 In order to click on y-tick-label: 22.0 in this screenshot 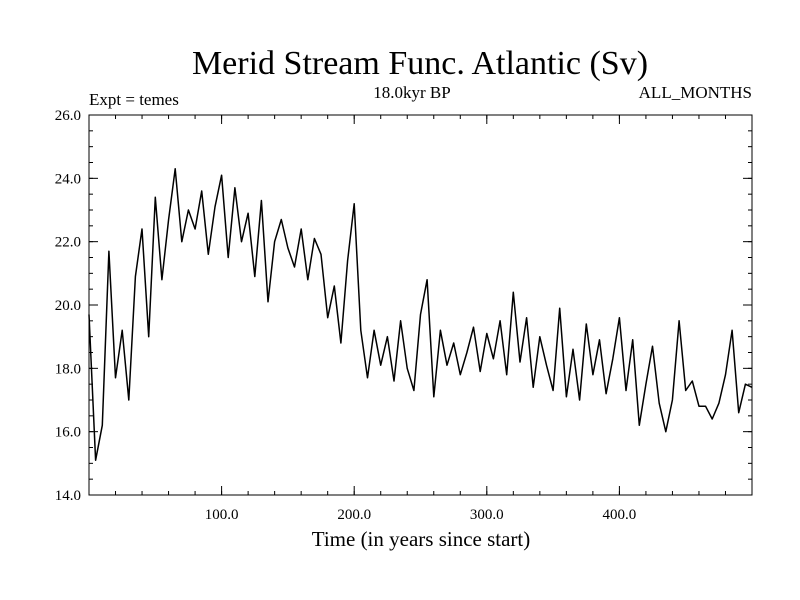, I will do `click(68, 243)`.